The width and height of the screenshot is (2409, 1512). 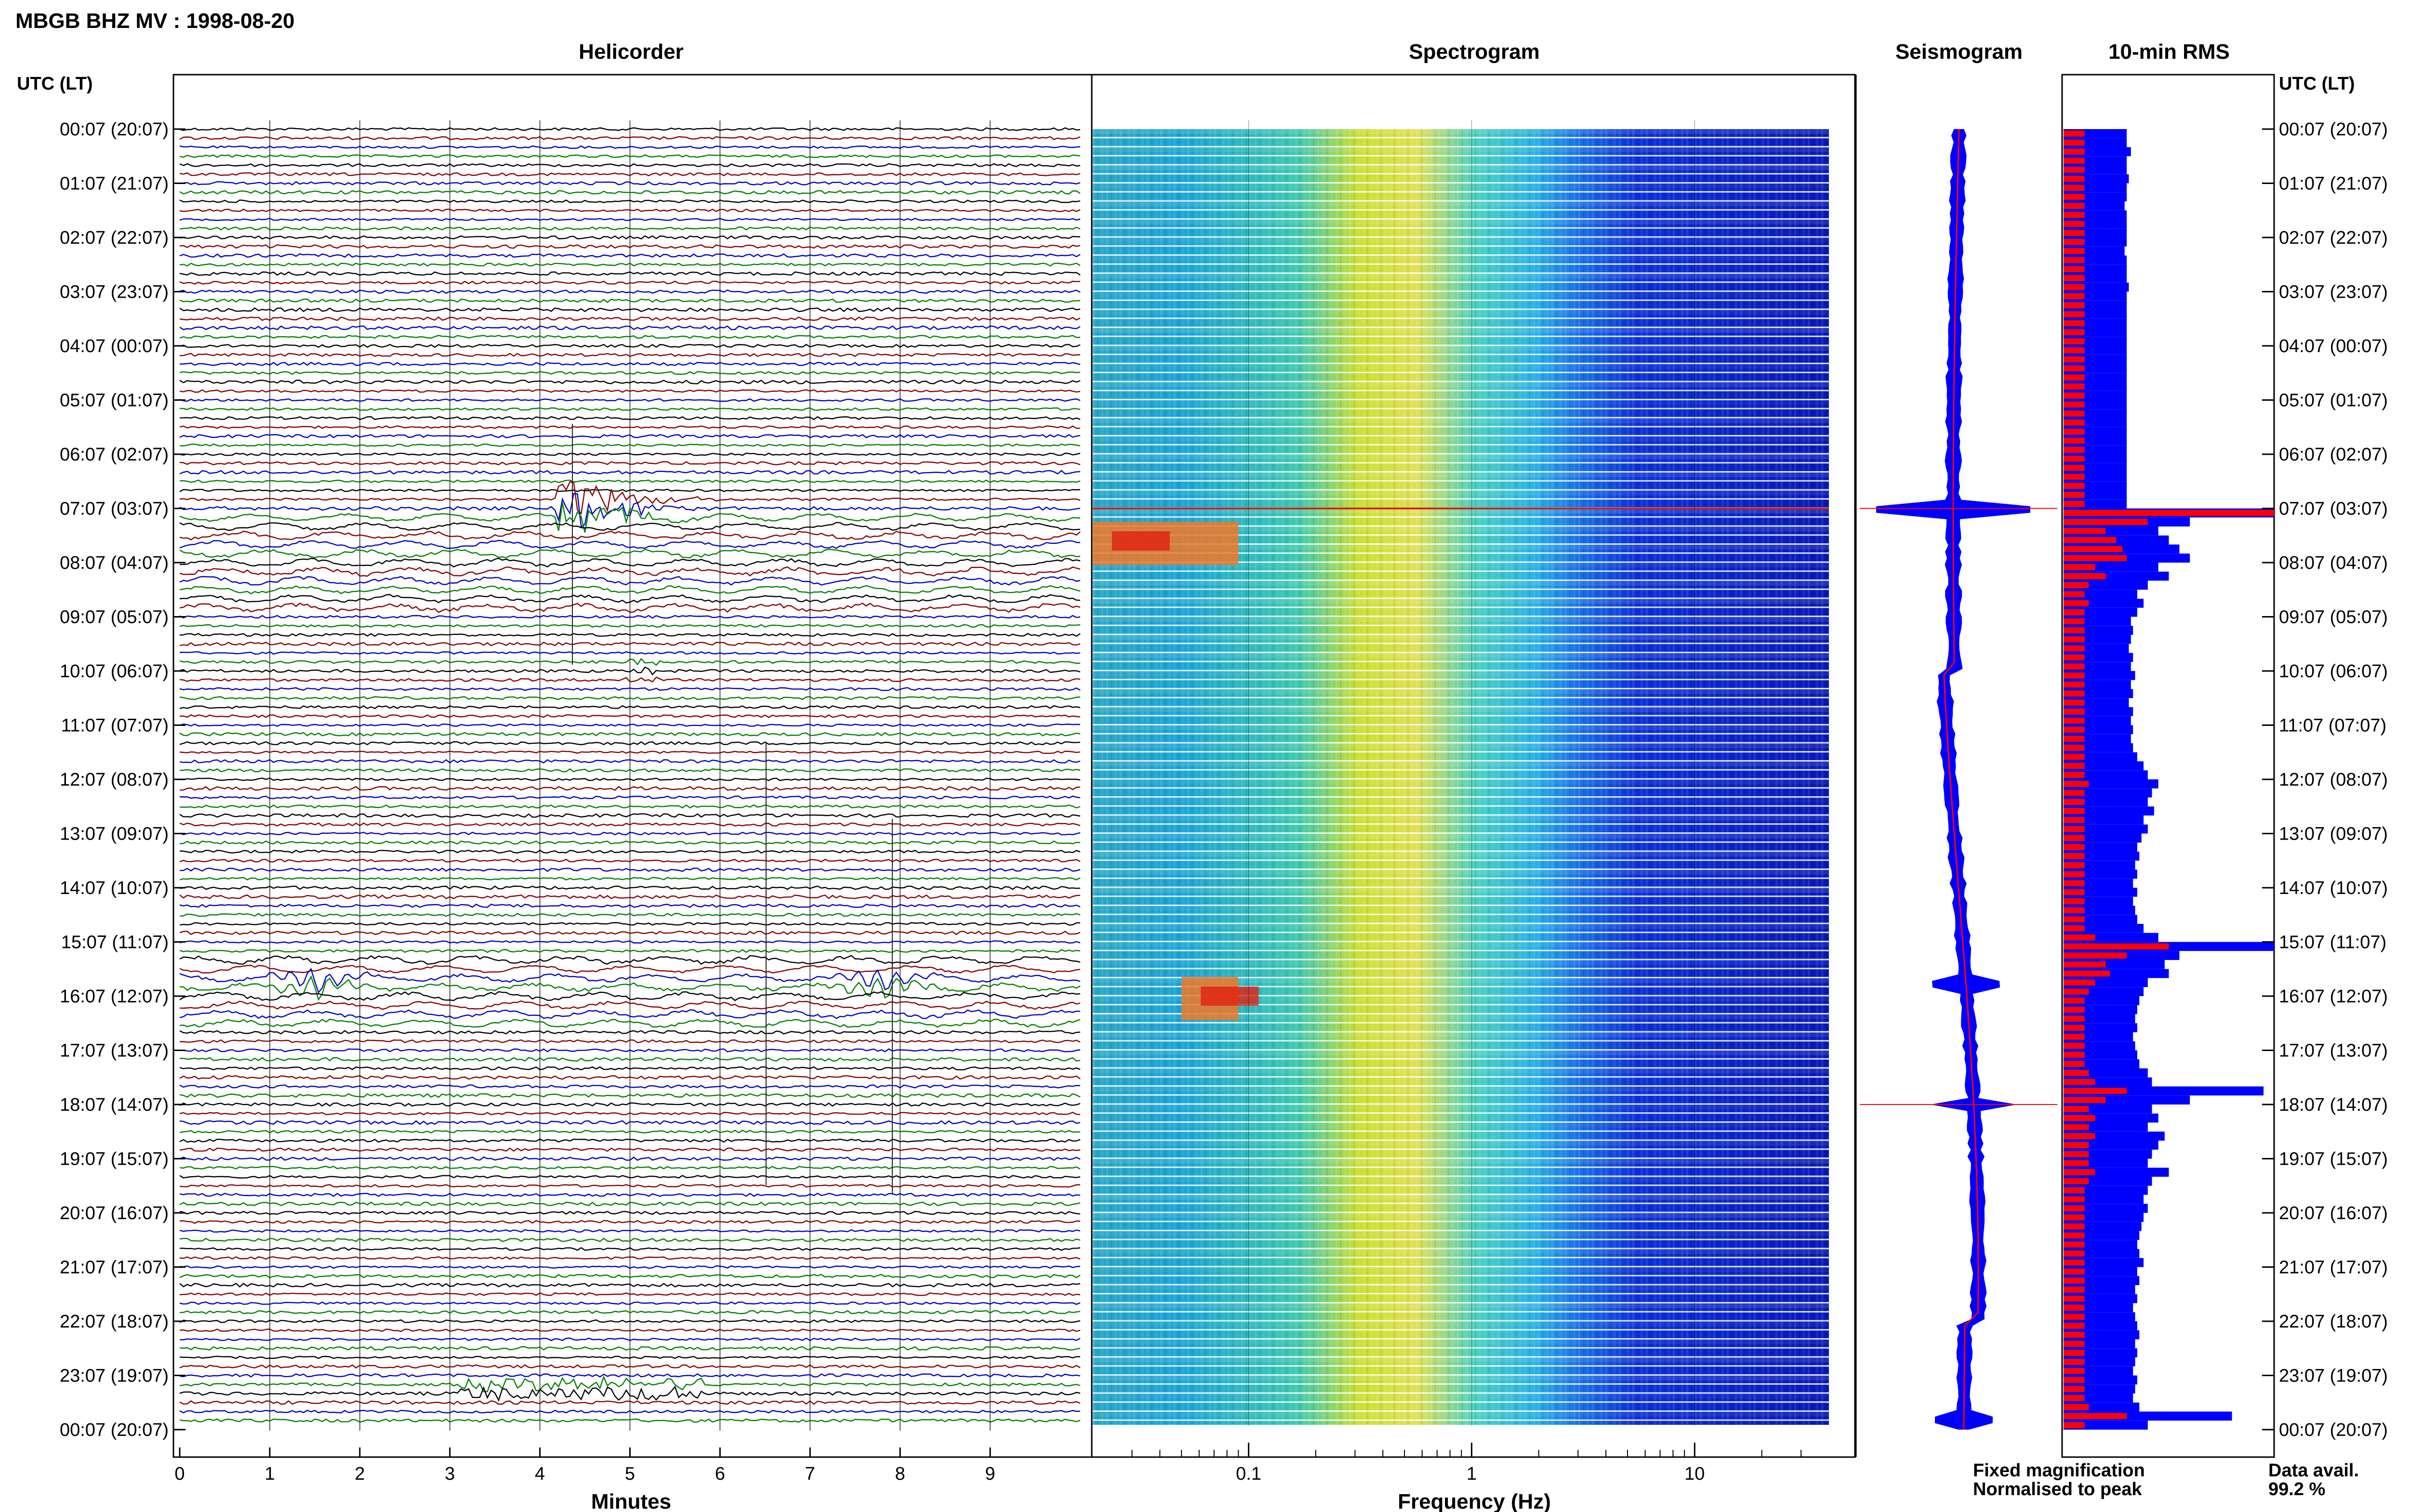 I want to click on time-label-right: 08:07 (04:07), so click(x=2333, y=563).